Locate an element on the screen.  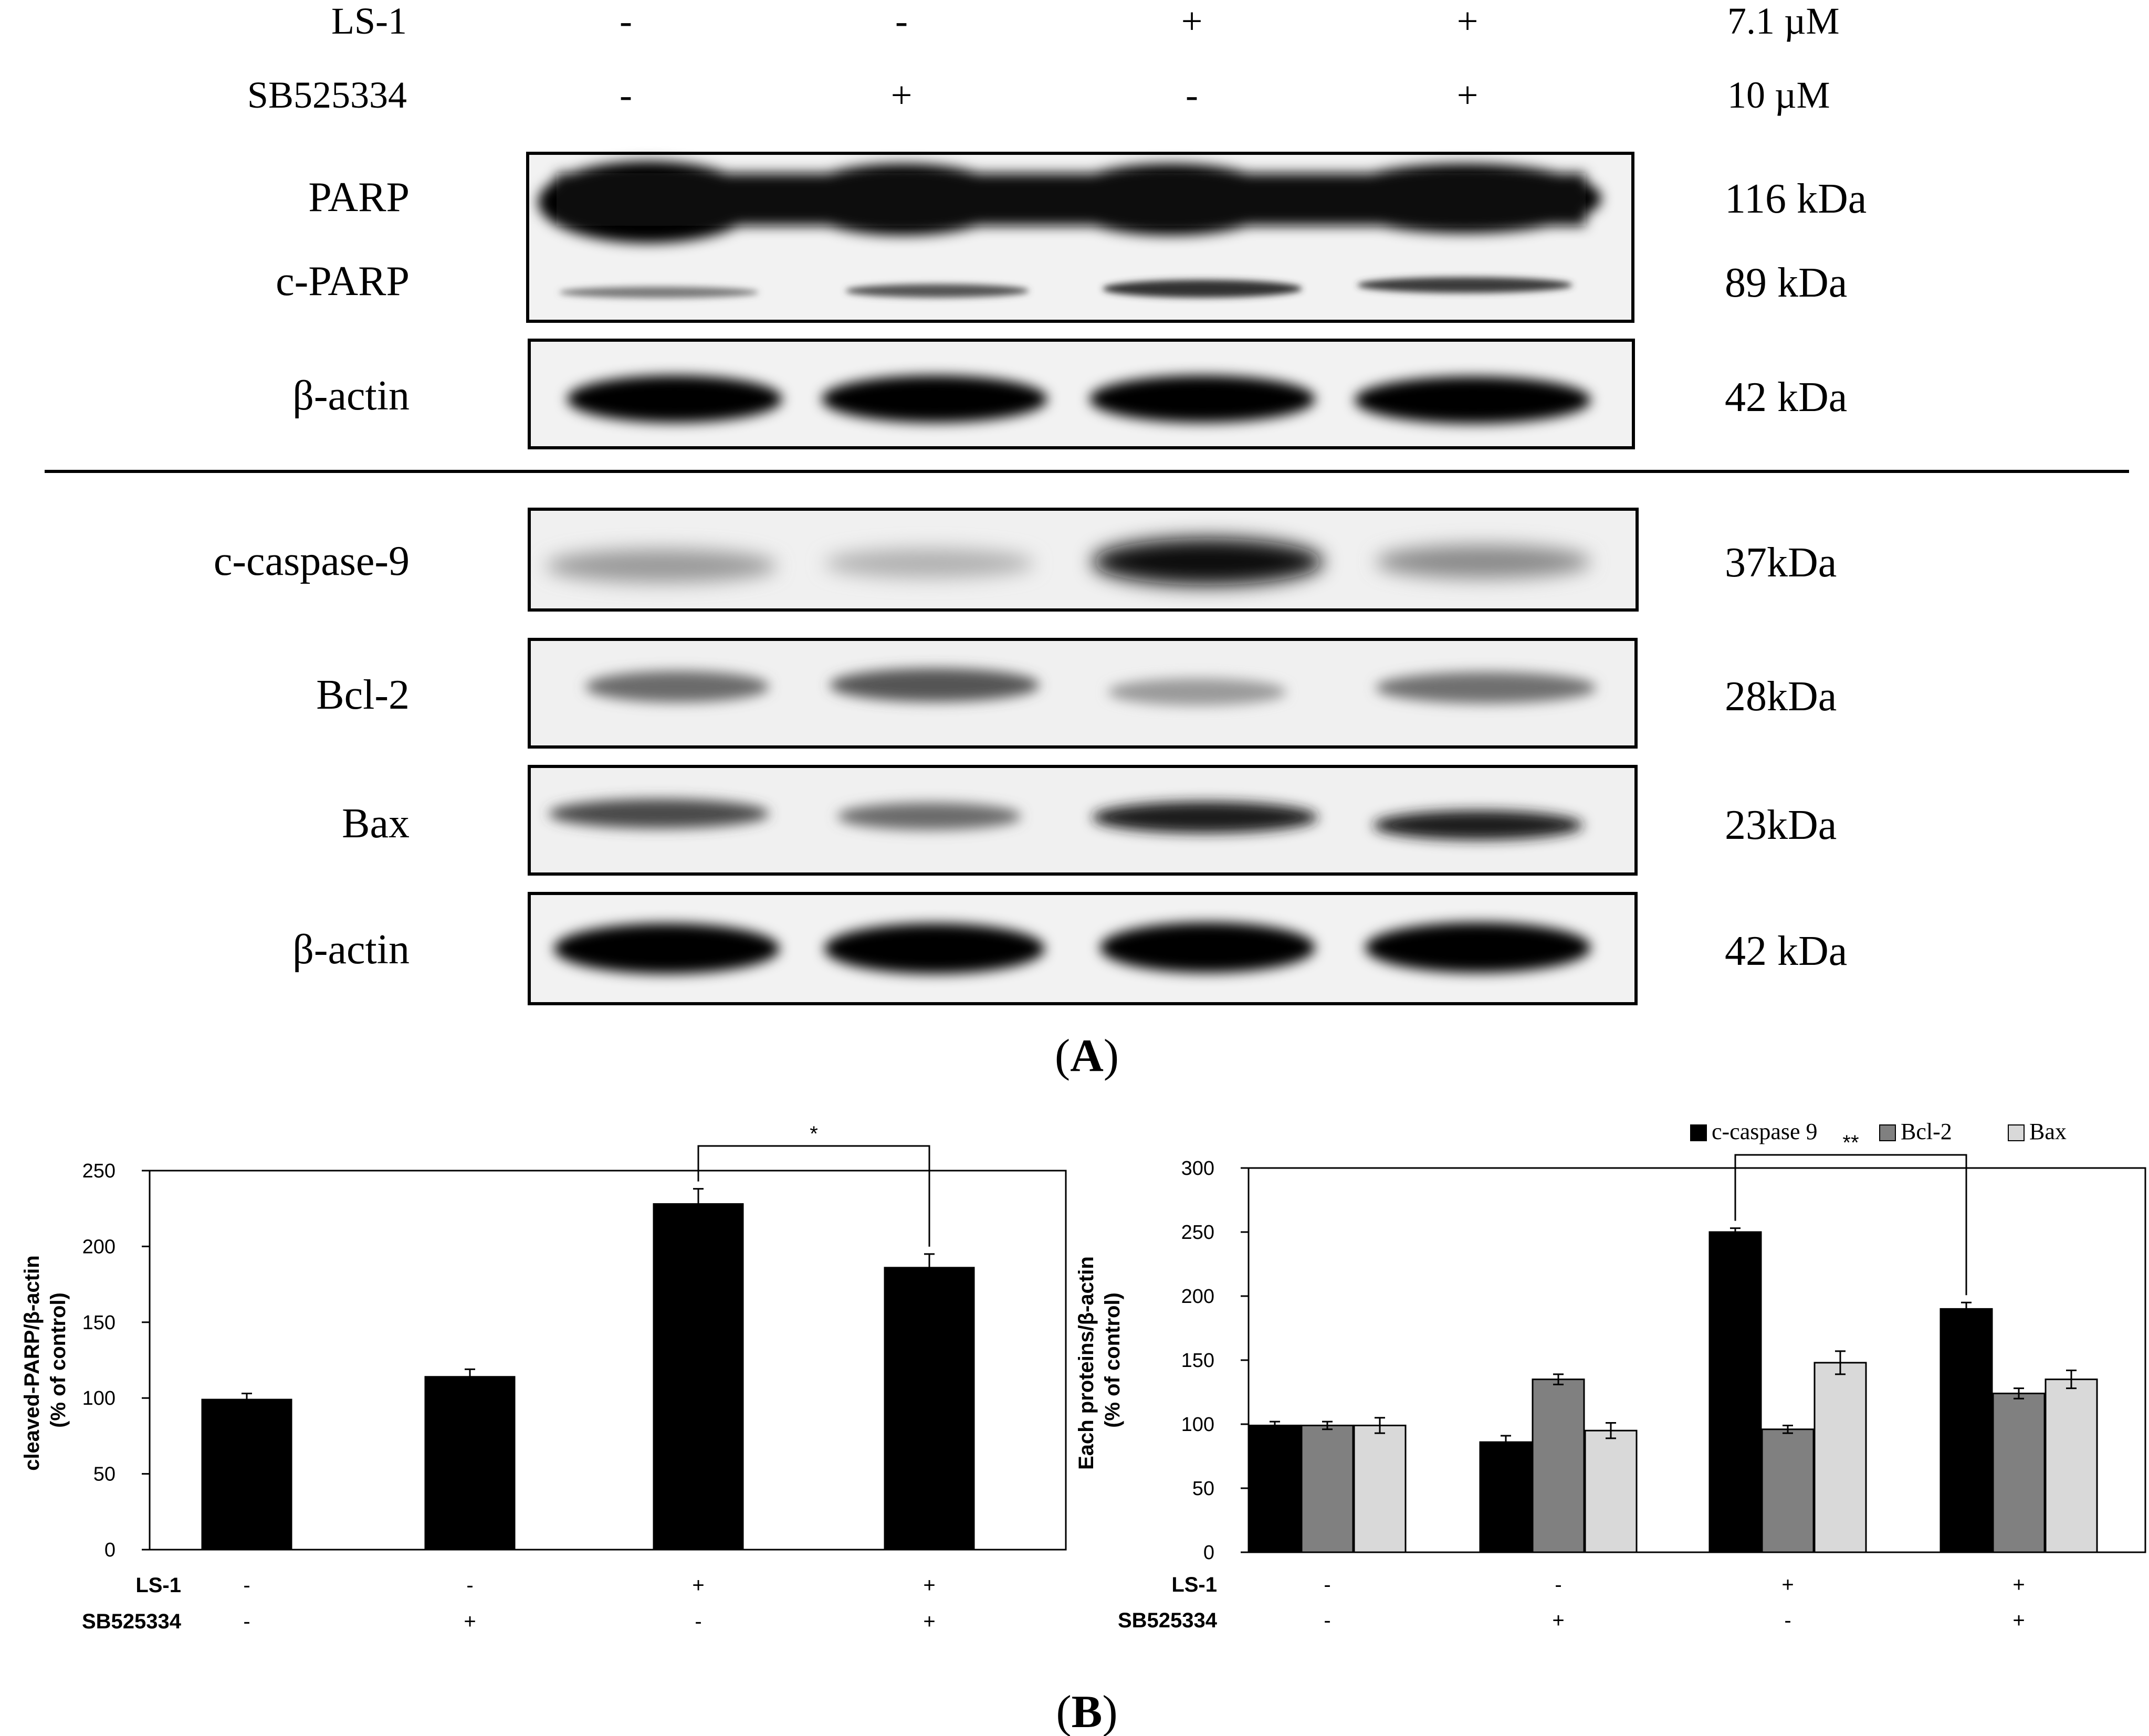
blot-label: c-PARP is located at coordinates (343, 281).